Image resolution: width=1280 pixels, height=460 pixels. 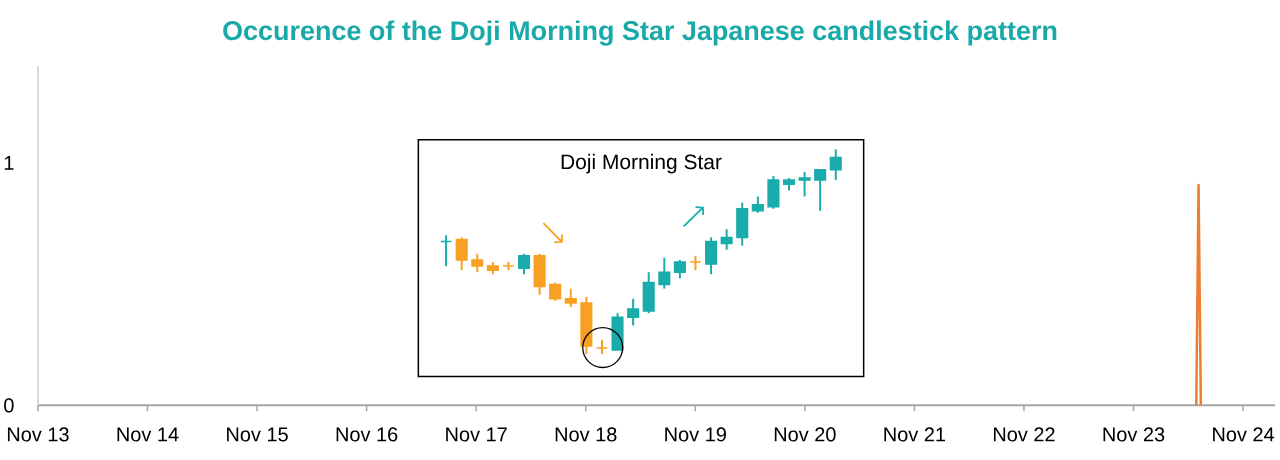 What do you see at coordinates (915, 434) in the screenshot?
I see `x-tick-label: Nov 21` at bounding box center [915, 434].